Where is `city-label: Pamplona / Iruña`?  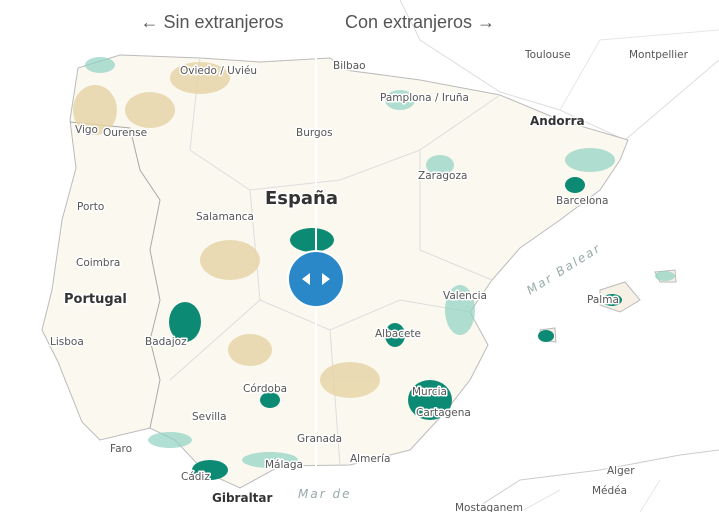 city-label: Pamplona / Iruña is located at coordinates (424, 98).